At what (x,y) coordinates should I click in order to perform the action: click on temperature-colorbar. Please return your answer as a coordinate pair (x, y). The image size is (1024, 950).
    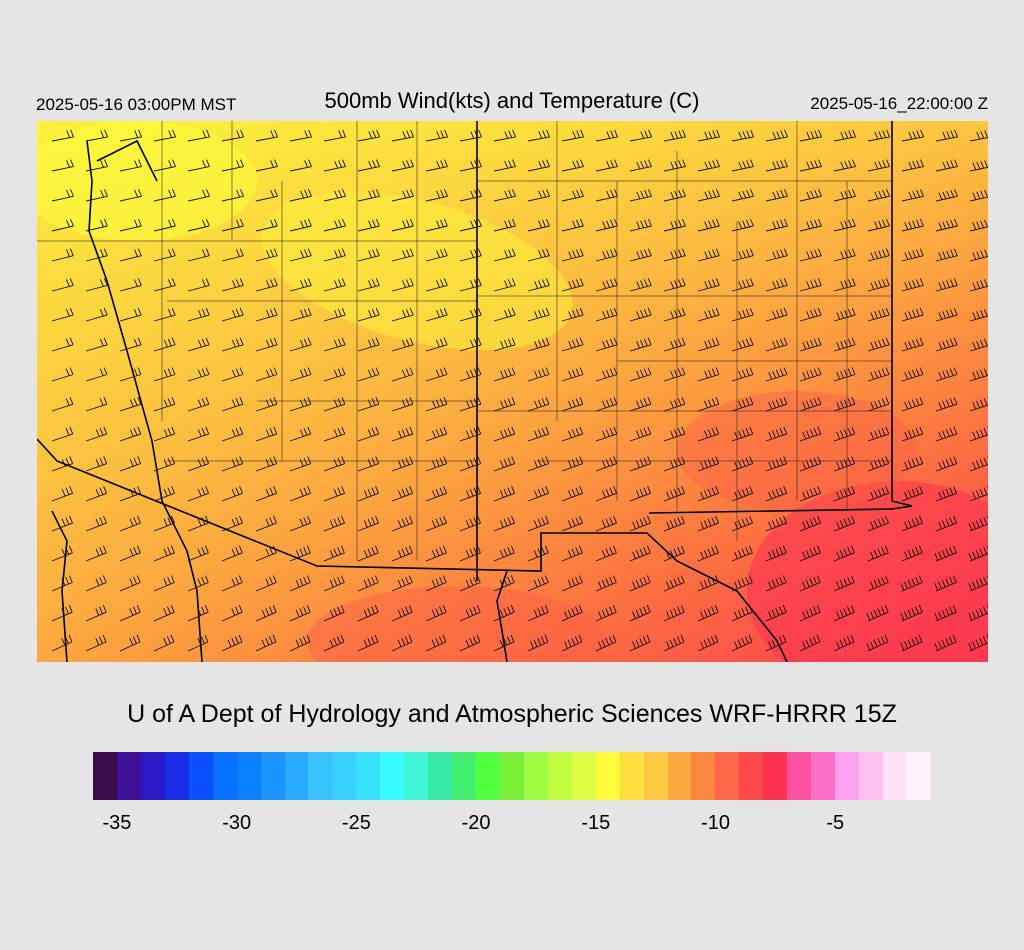
    Looking at the image, I should click on (512, 776).